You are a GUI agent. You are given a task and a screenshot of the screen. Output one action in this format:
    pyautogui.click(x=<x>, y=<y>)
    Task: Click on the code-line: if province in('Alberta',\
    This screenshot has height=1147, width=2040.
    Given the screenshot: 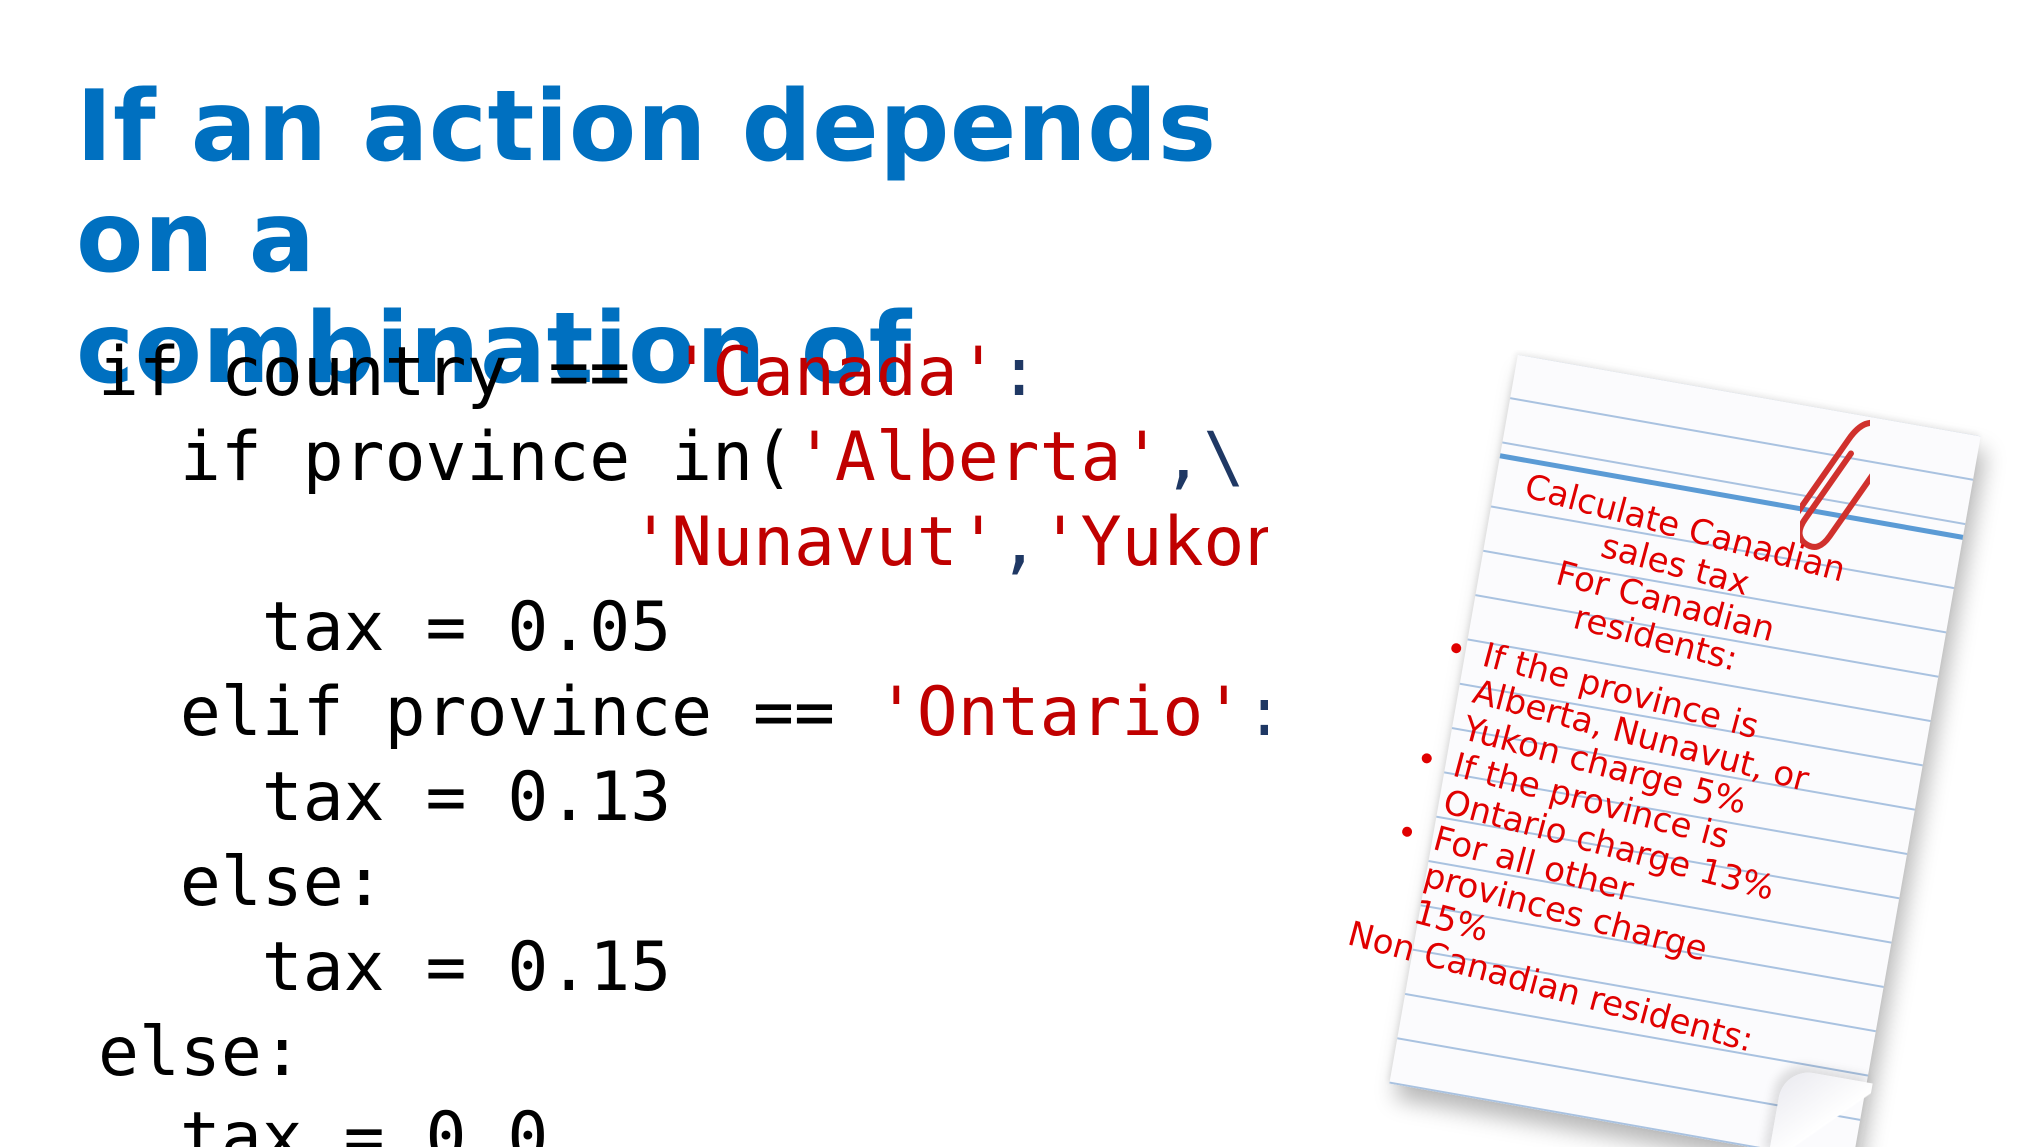 What is the action you would take?
    pyautogui.click(x=683, y=457)
    